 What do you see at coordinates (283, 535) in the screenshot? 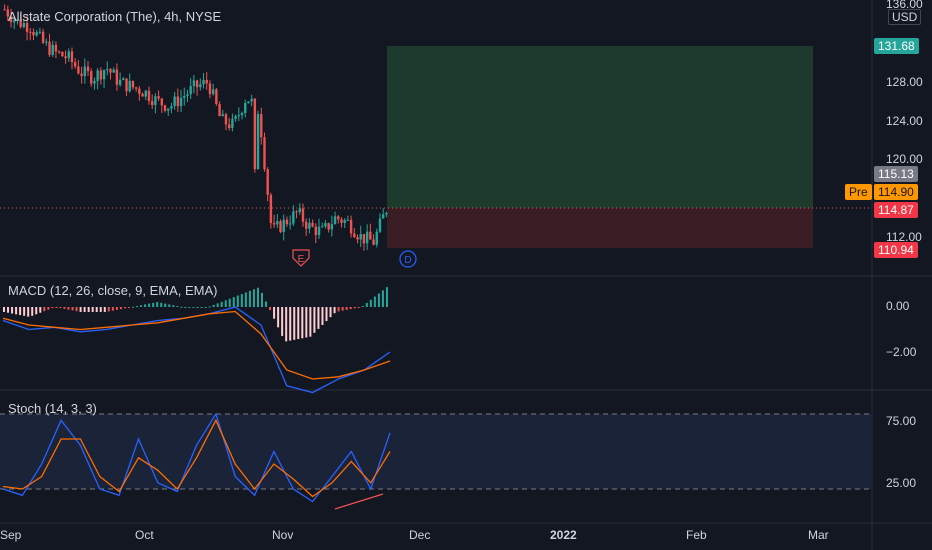
I see `time-label-nov: Nov` at bounding box center [283, 535].